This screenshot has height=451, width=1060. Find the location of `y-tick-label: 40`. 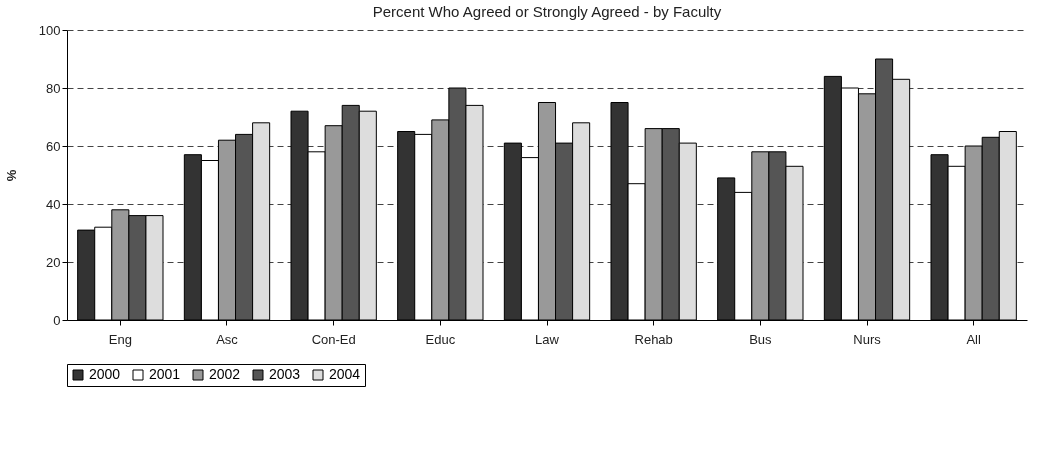

y-tick-label: 40 is located at coordinates (53, 204).